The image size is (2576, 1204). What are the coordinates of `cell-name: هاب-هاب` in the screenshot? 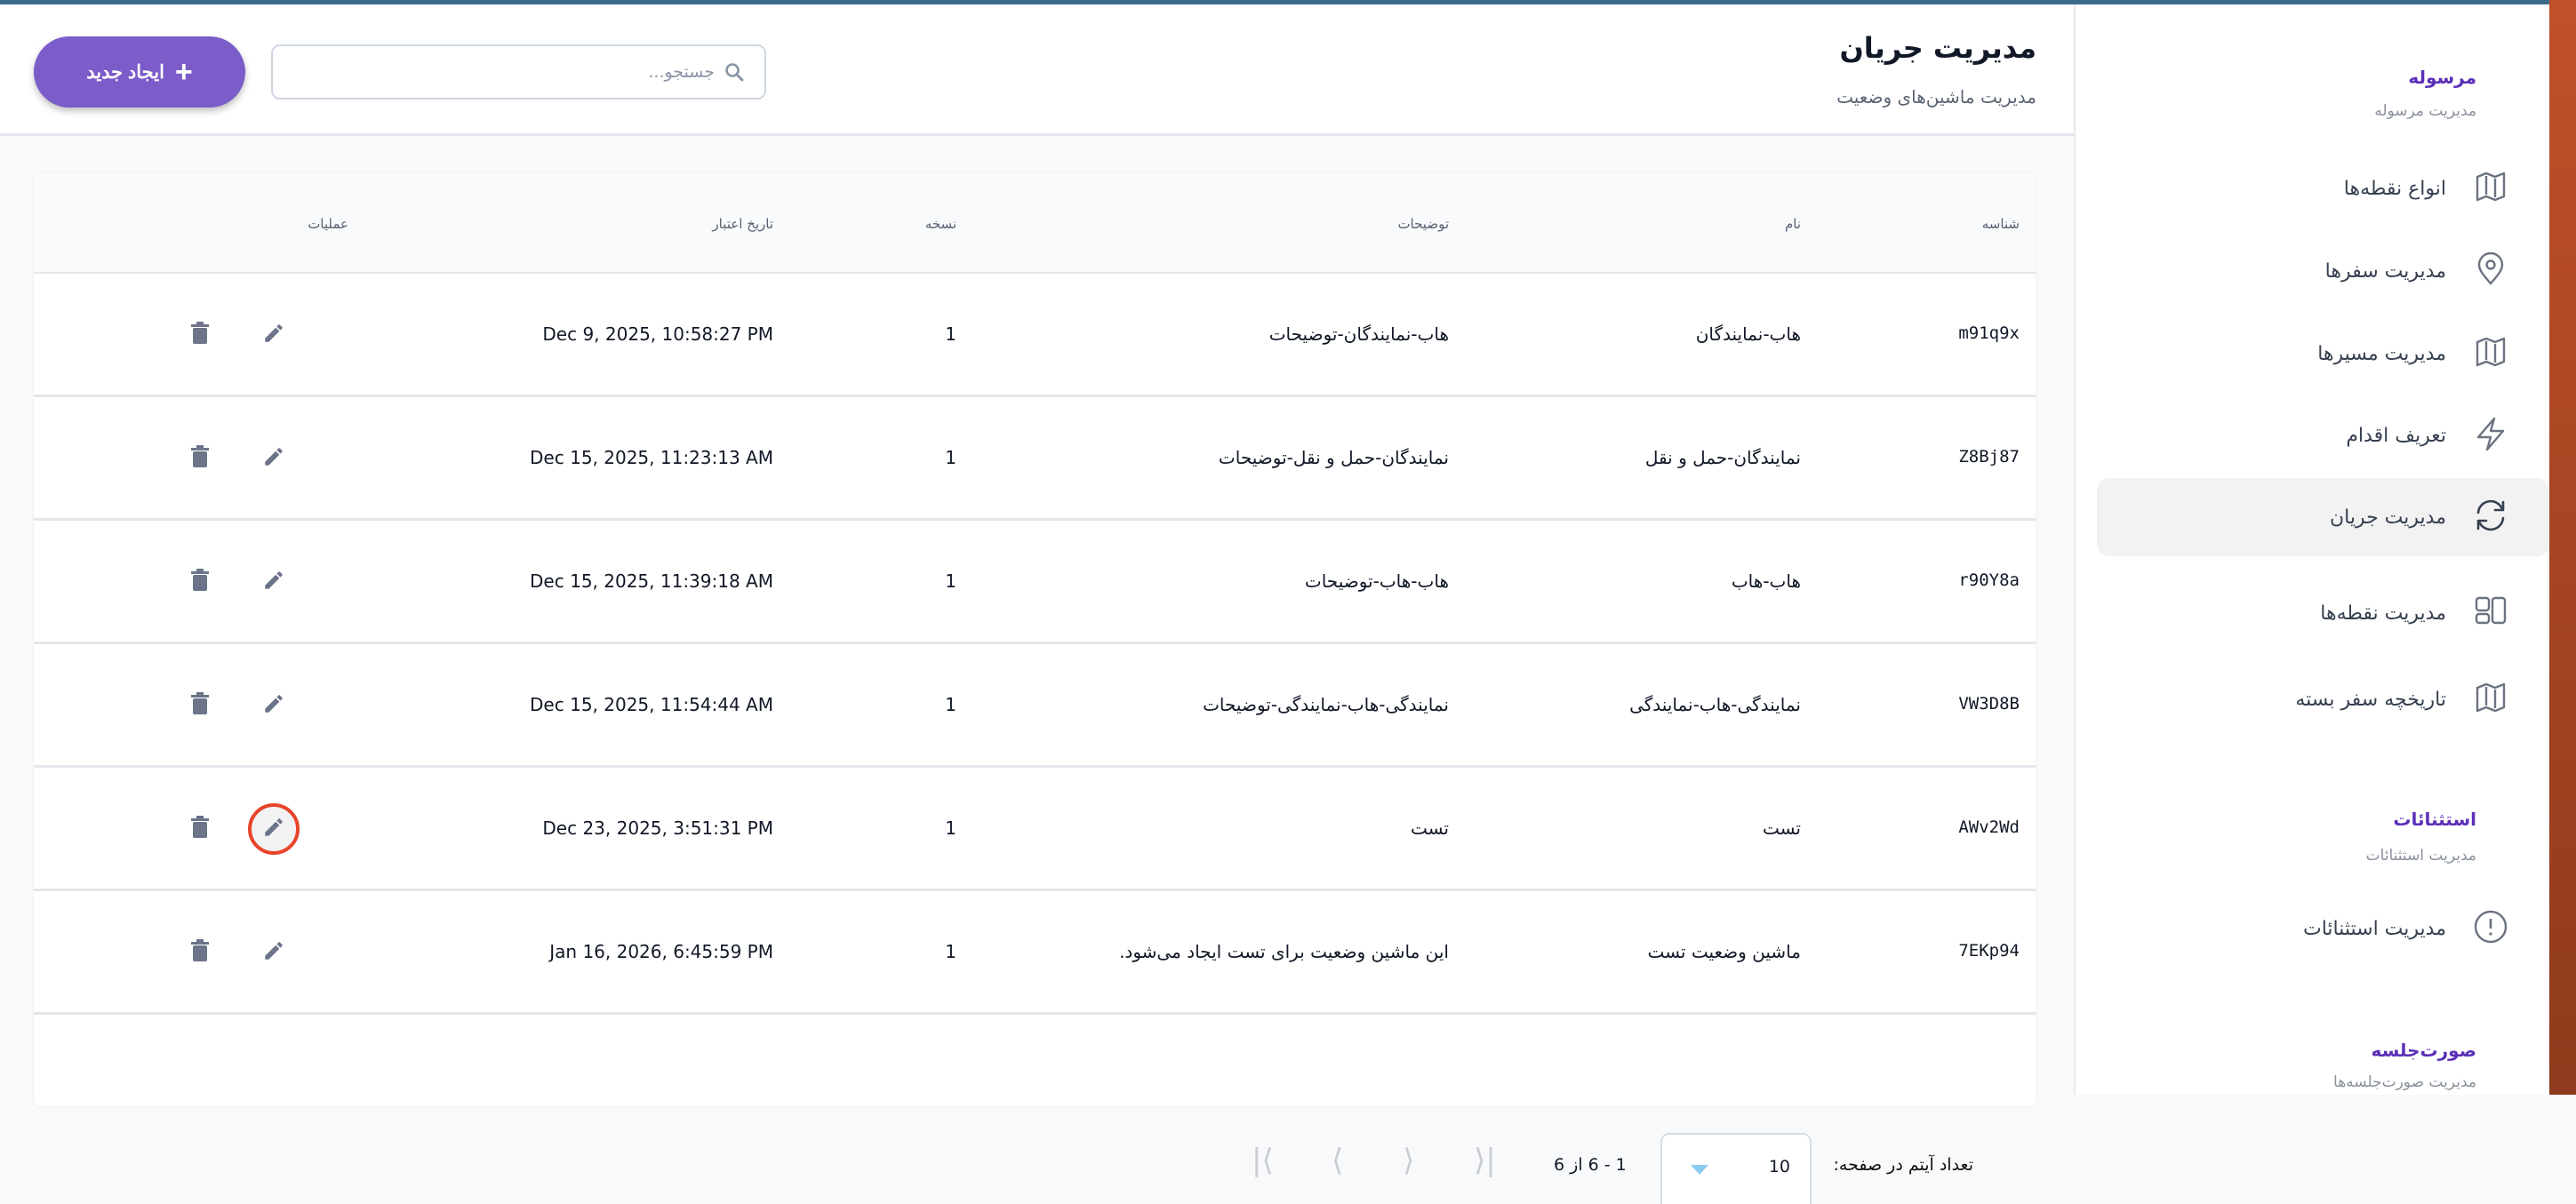 It's located at (1766, 581).